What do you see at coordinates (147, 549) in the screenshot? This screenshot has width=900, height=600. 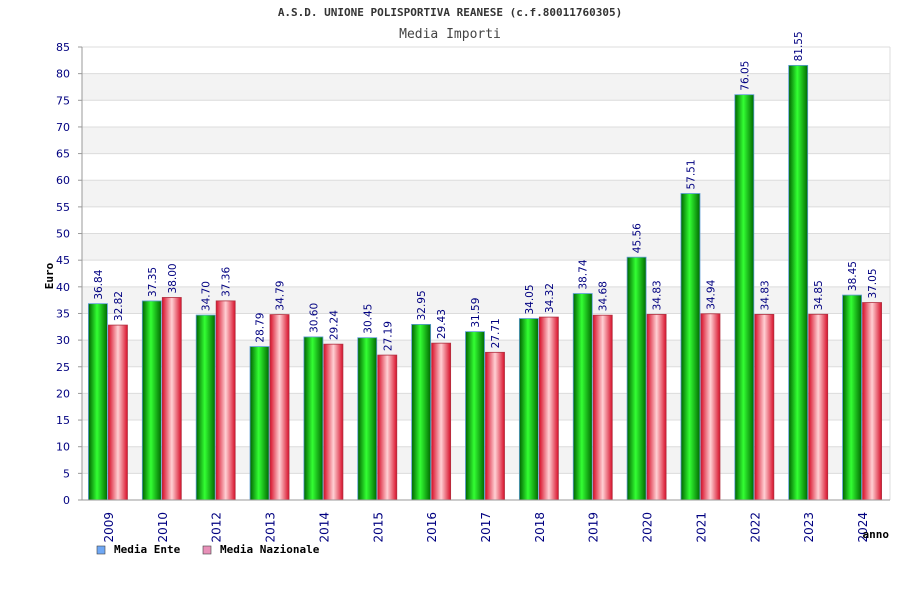 I see `legend-label-media-ente: Media Ente` at bounding box center [147, 549].